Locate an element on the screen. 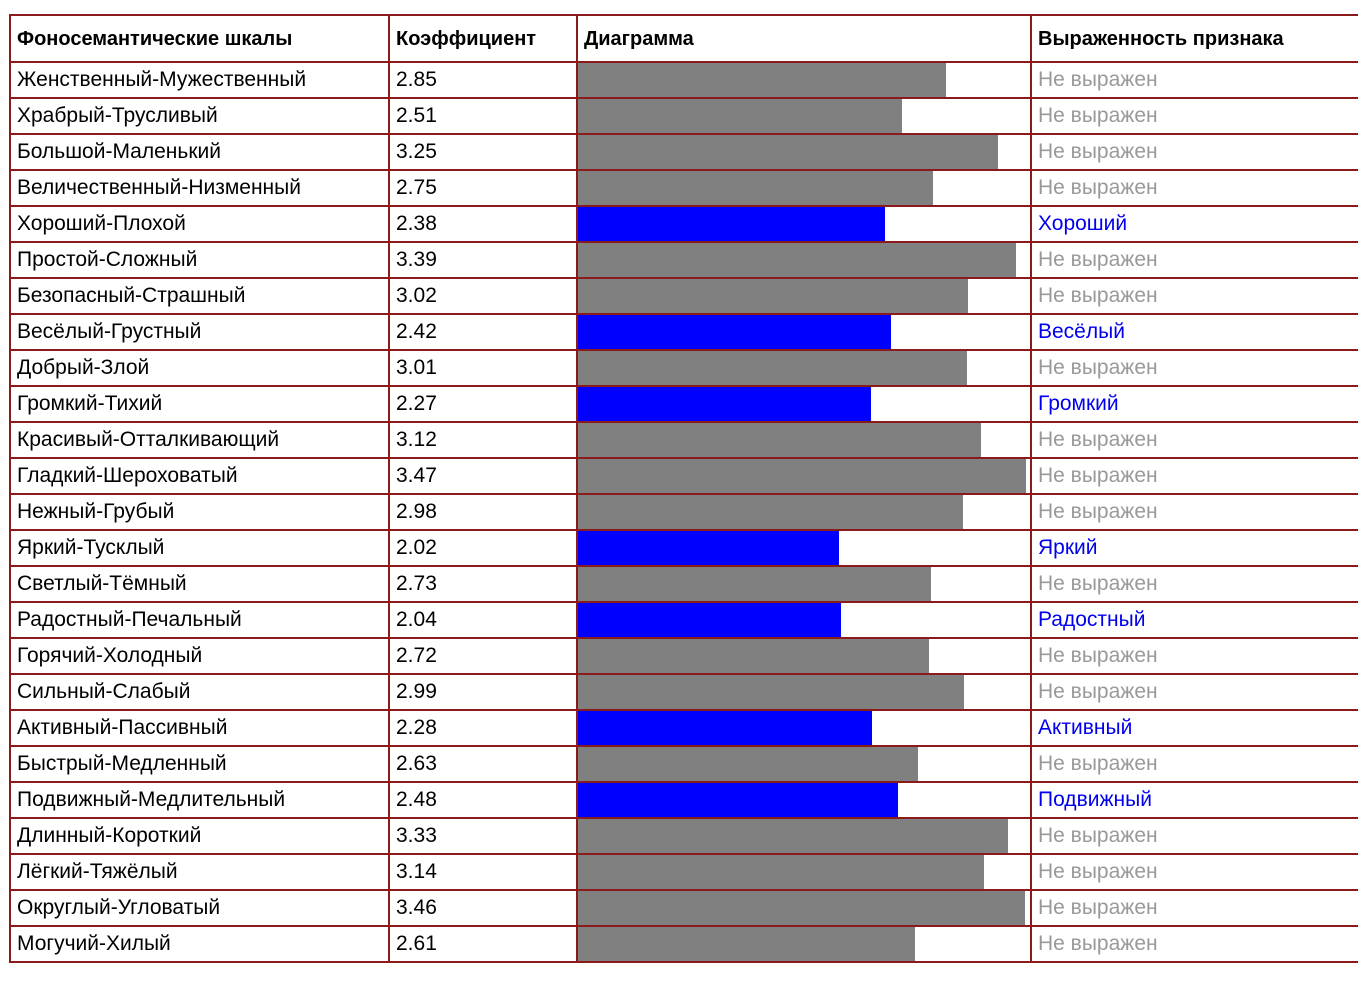 This screenshot has height=999, width=1358. coefficient-cell: 3.02 is located at coordinates (483, 296).